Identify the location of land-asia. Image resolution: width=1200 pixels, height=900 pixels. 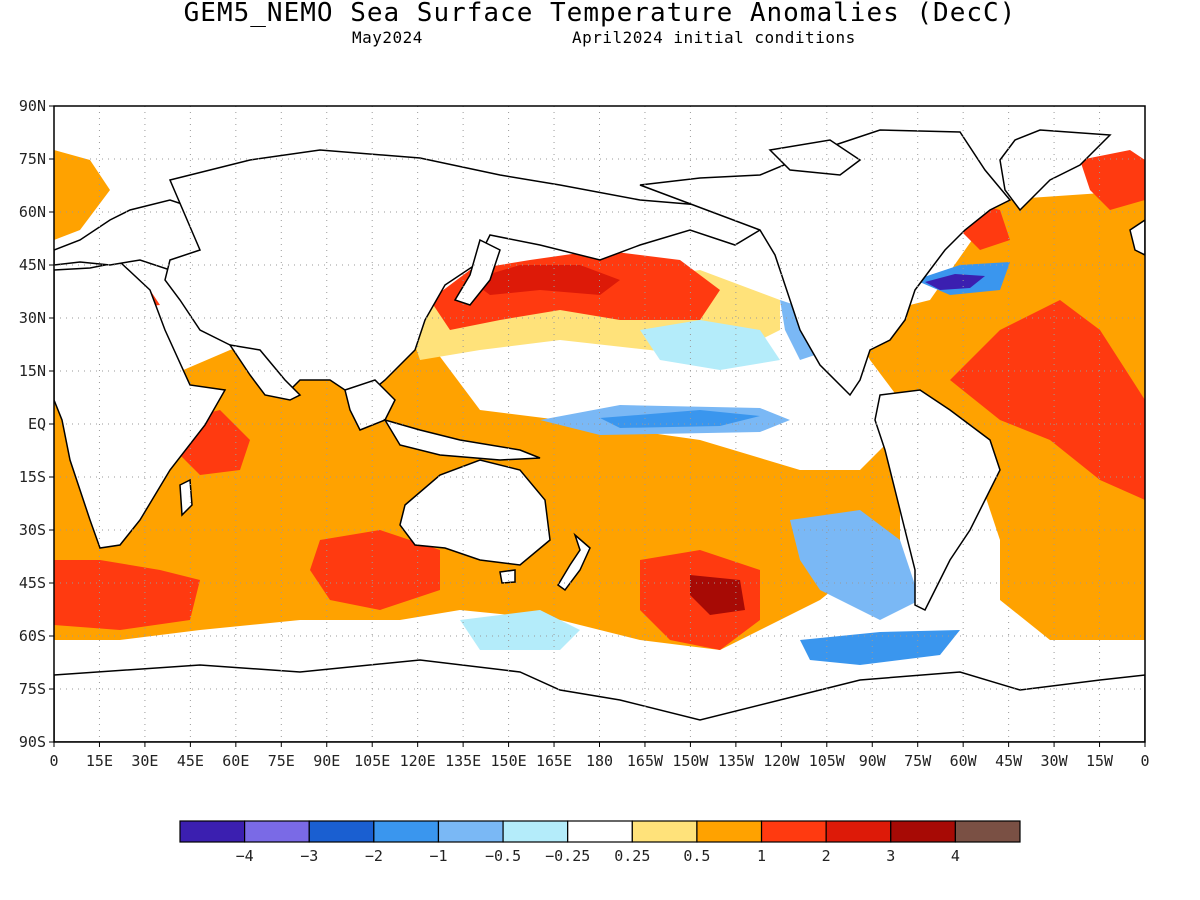
(463, 278).